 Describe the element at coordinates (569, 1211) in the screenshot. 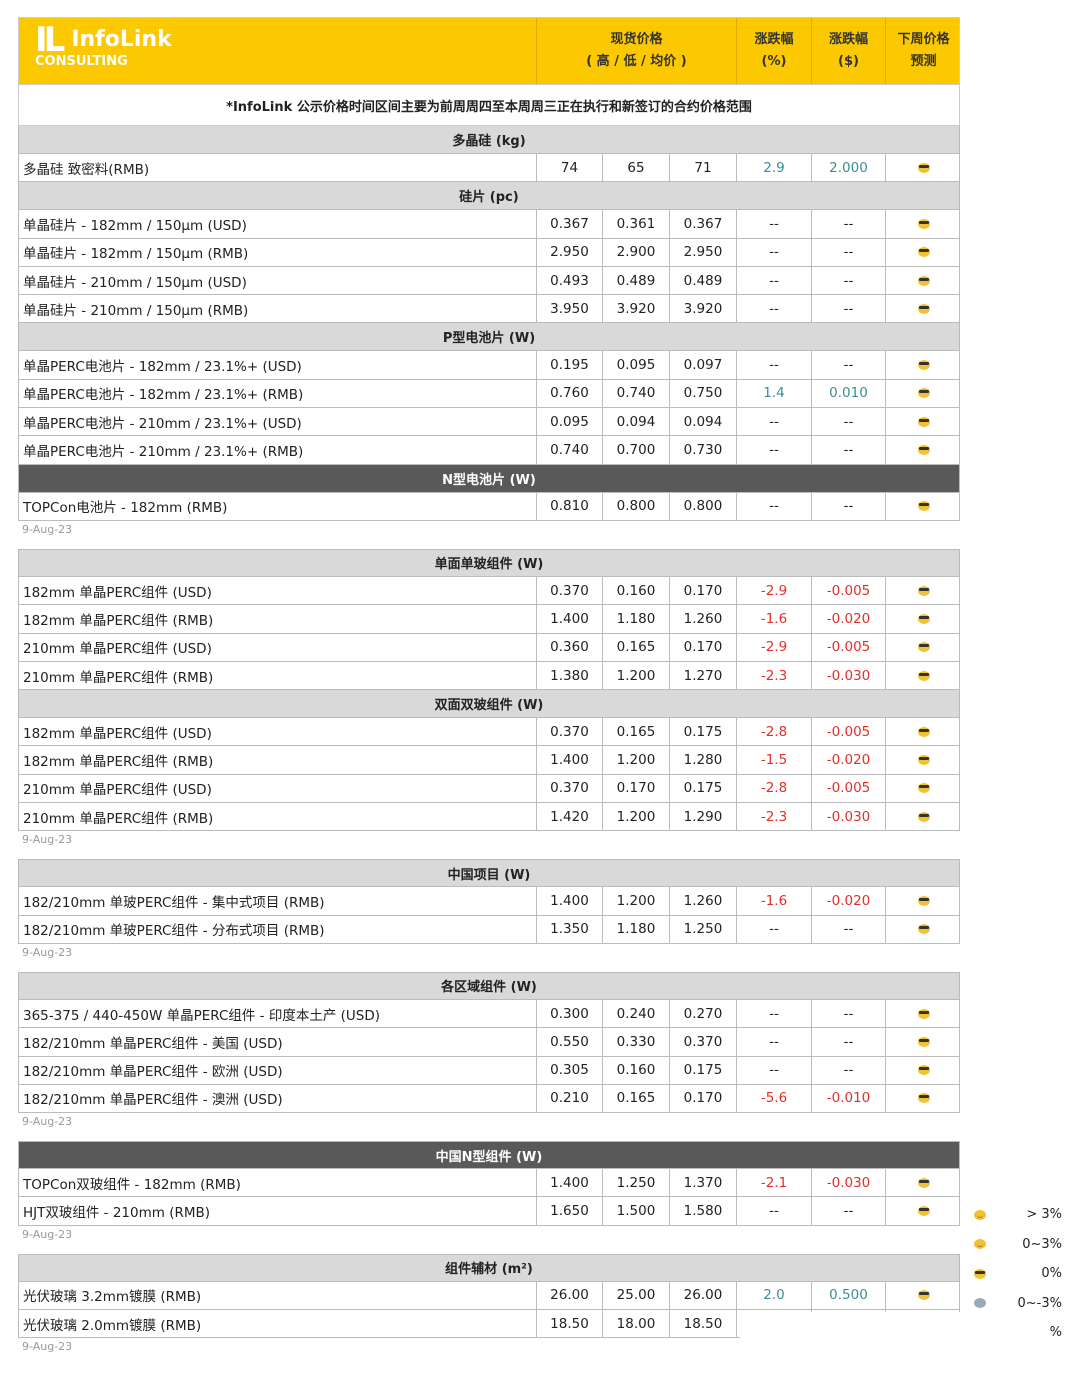

I see `price-high: 1.650` at that location.